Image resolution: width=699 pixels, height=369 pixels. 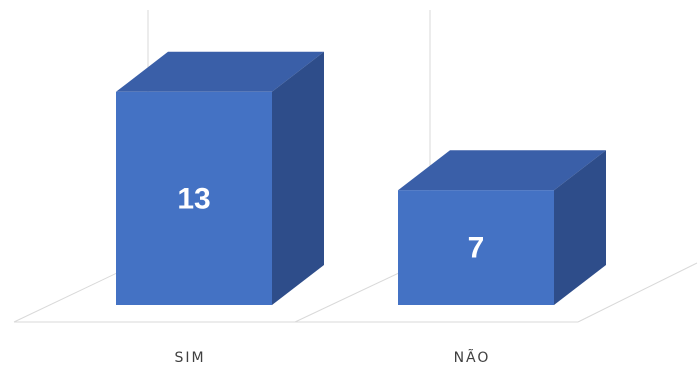 I want to click on data-label: 7, so click(x=476, y=248).